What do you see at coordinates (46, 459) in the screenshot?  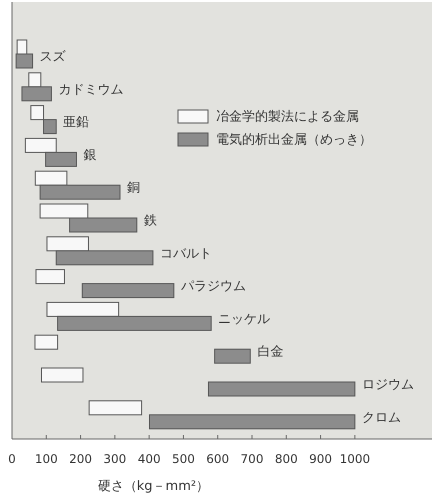 I see `x-tick-label: 100` at bounding box center [46, 459].